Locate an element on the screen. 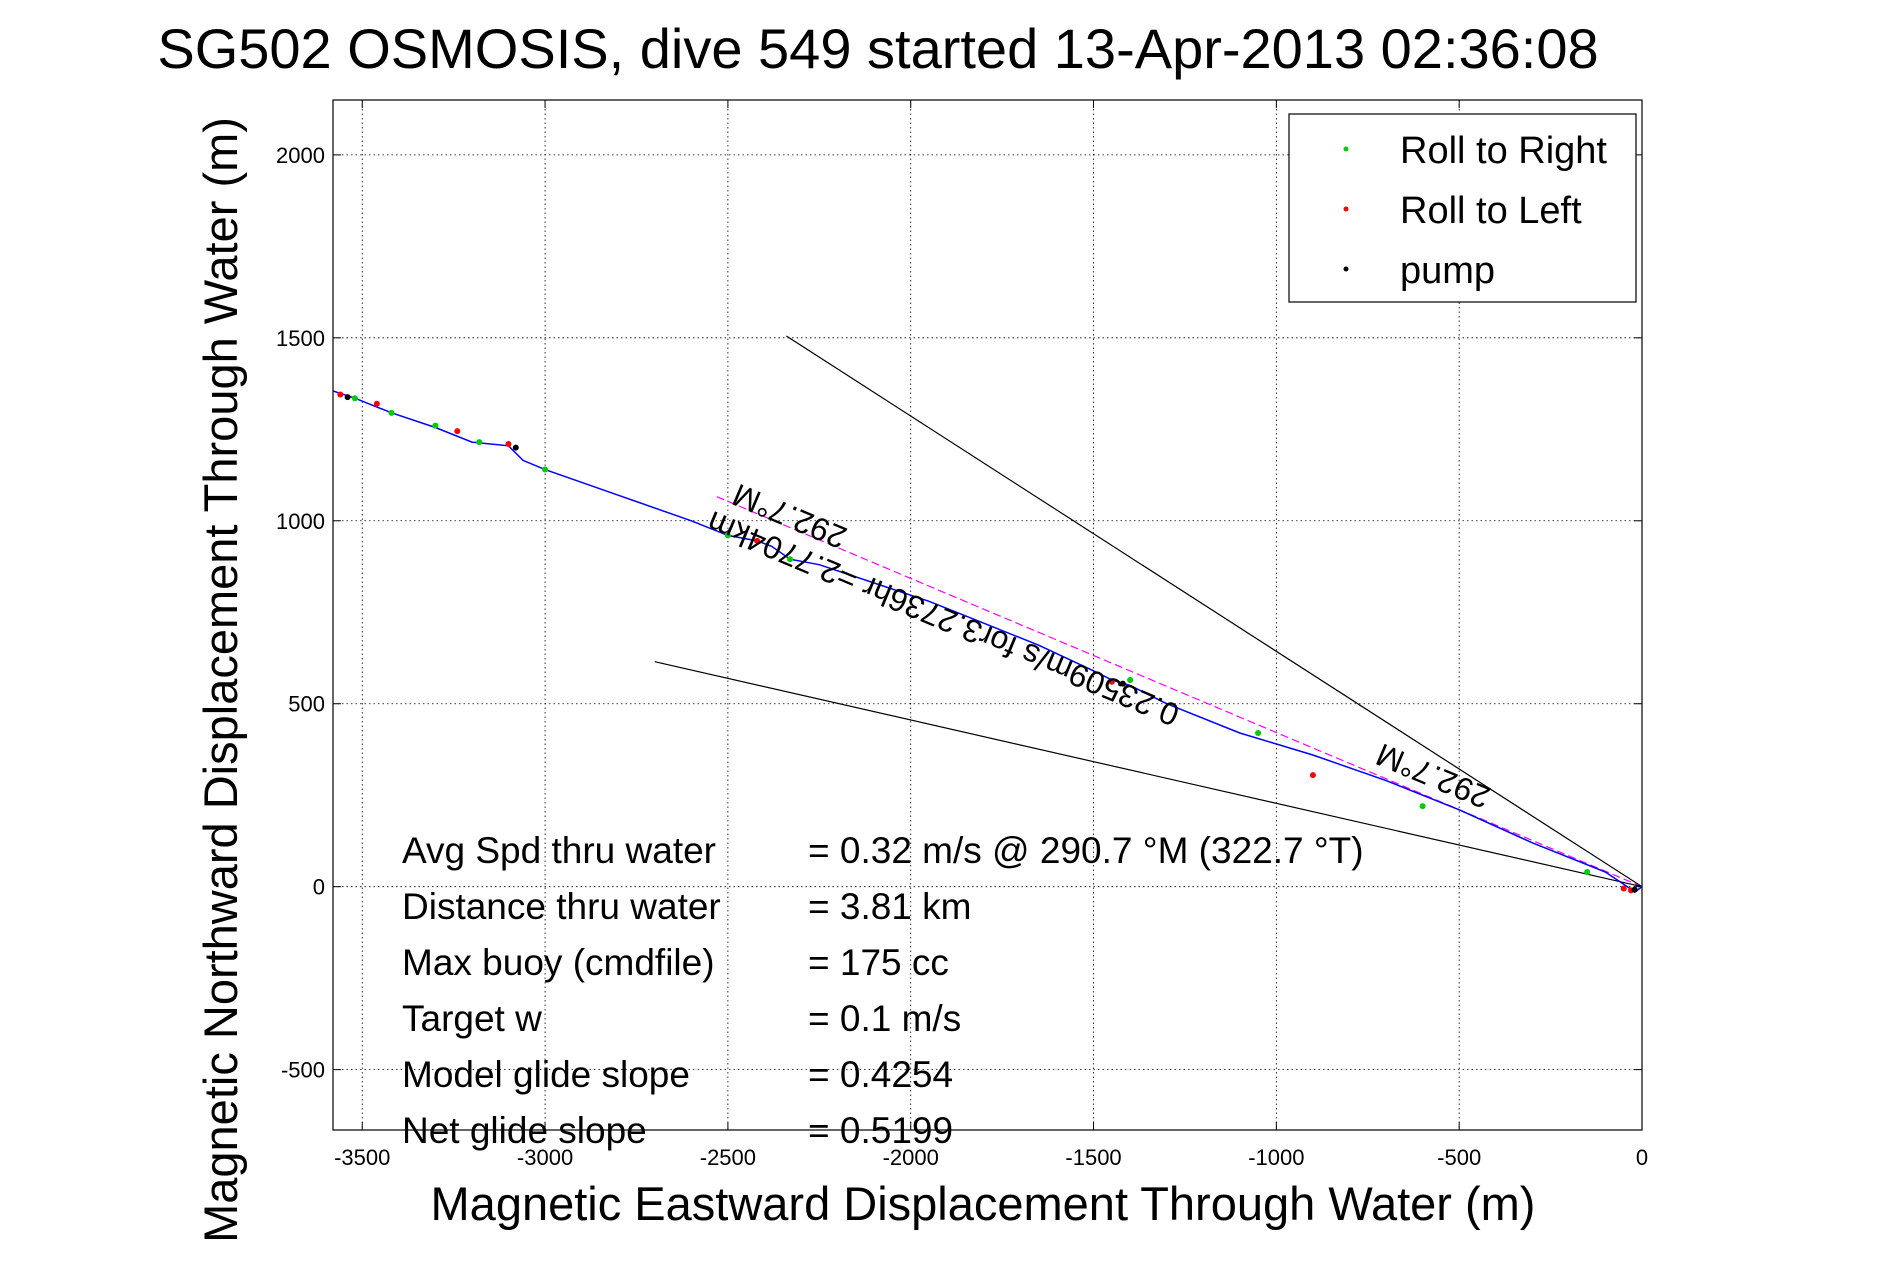  stat-value: = 0.5199 is located at coordinates (880, 1130).